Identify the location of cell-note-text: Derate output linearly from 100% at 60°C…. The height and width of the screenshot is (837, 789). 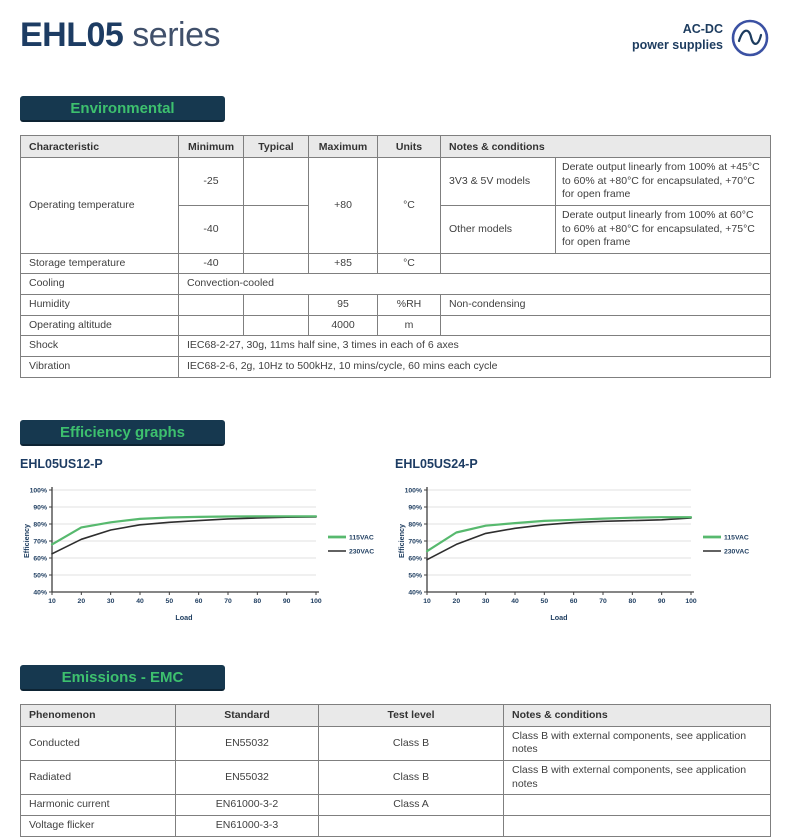
(663, 229).